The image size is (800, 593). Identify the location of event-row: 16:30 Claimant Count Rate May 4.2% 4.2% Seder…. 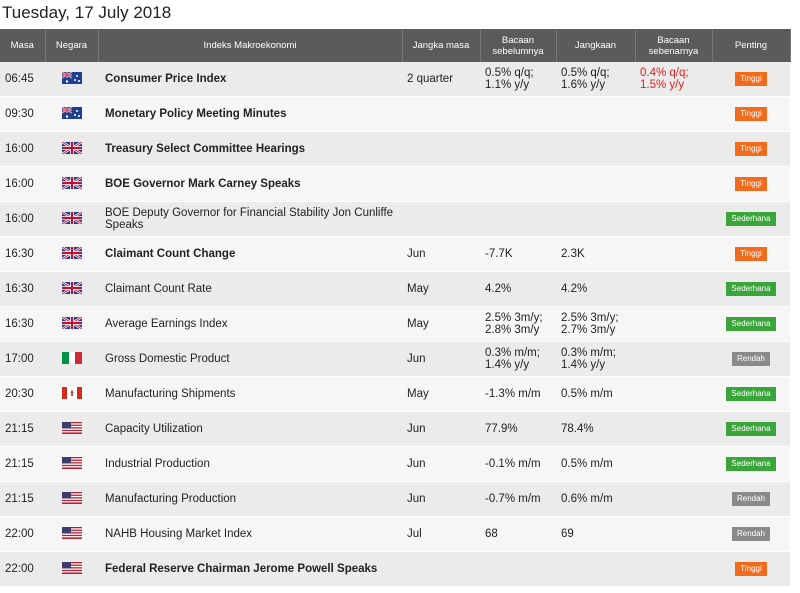
(395, 289).